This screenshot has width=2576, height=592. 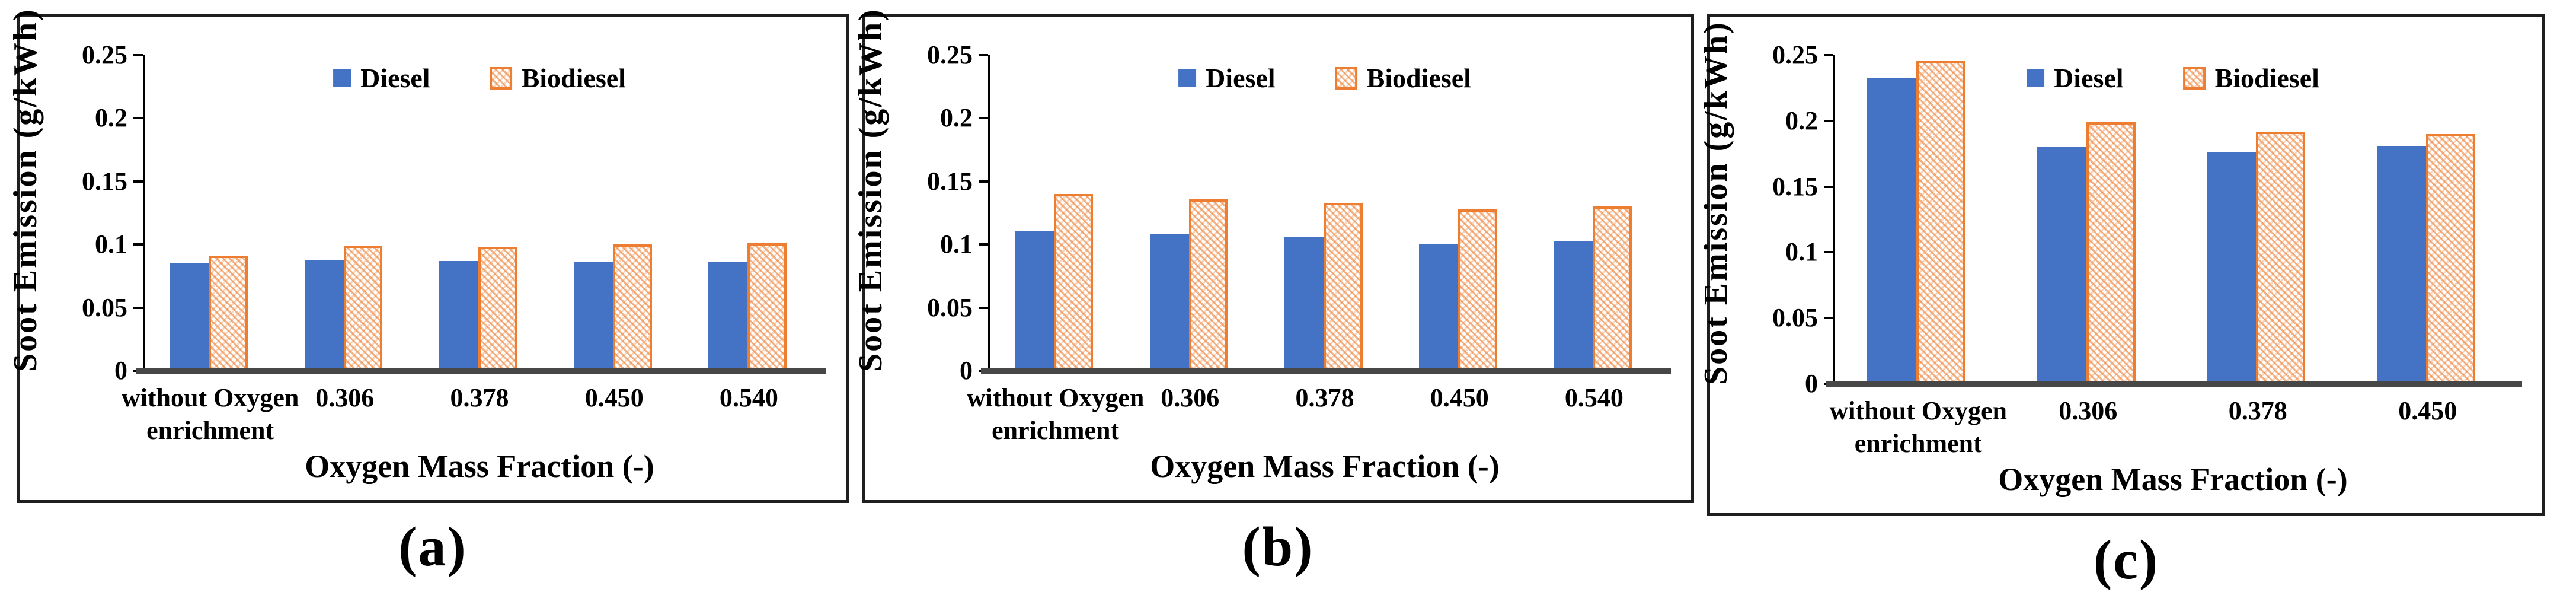 I want to click on bar-group: 0.378, so click(x=479, y=233).